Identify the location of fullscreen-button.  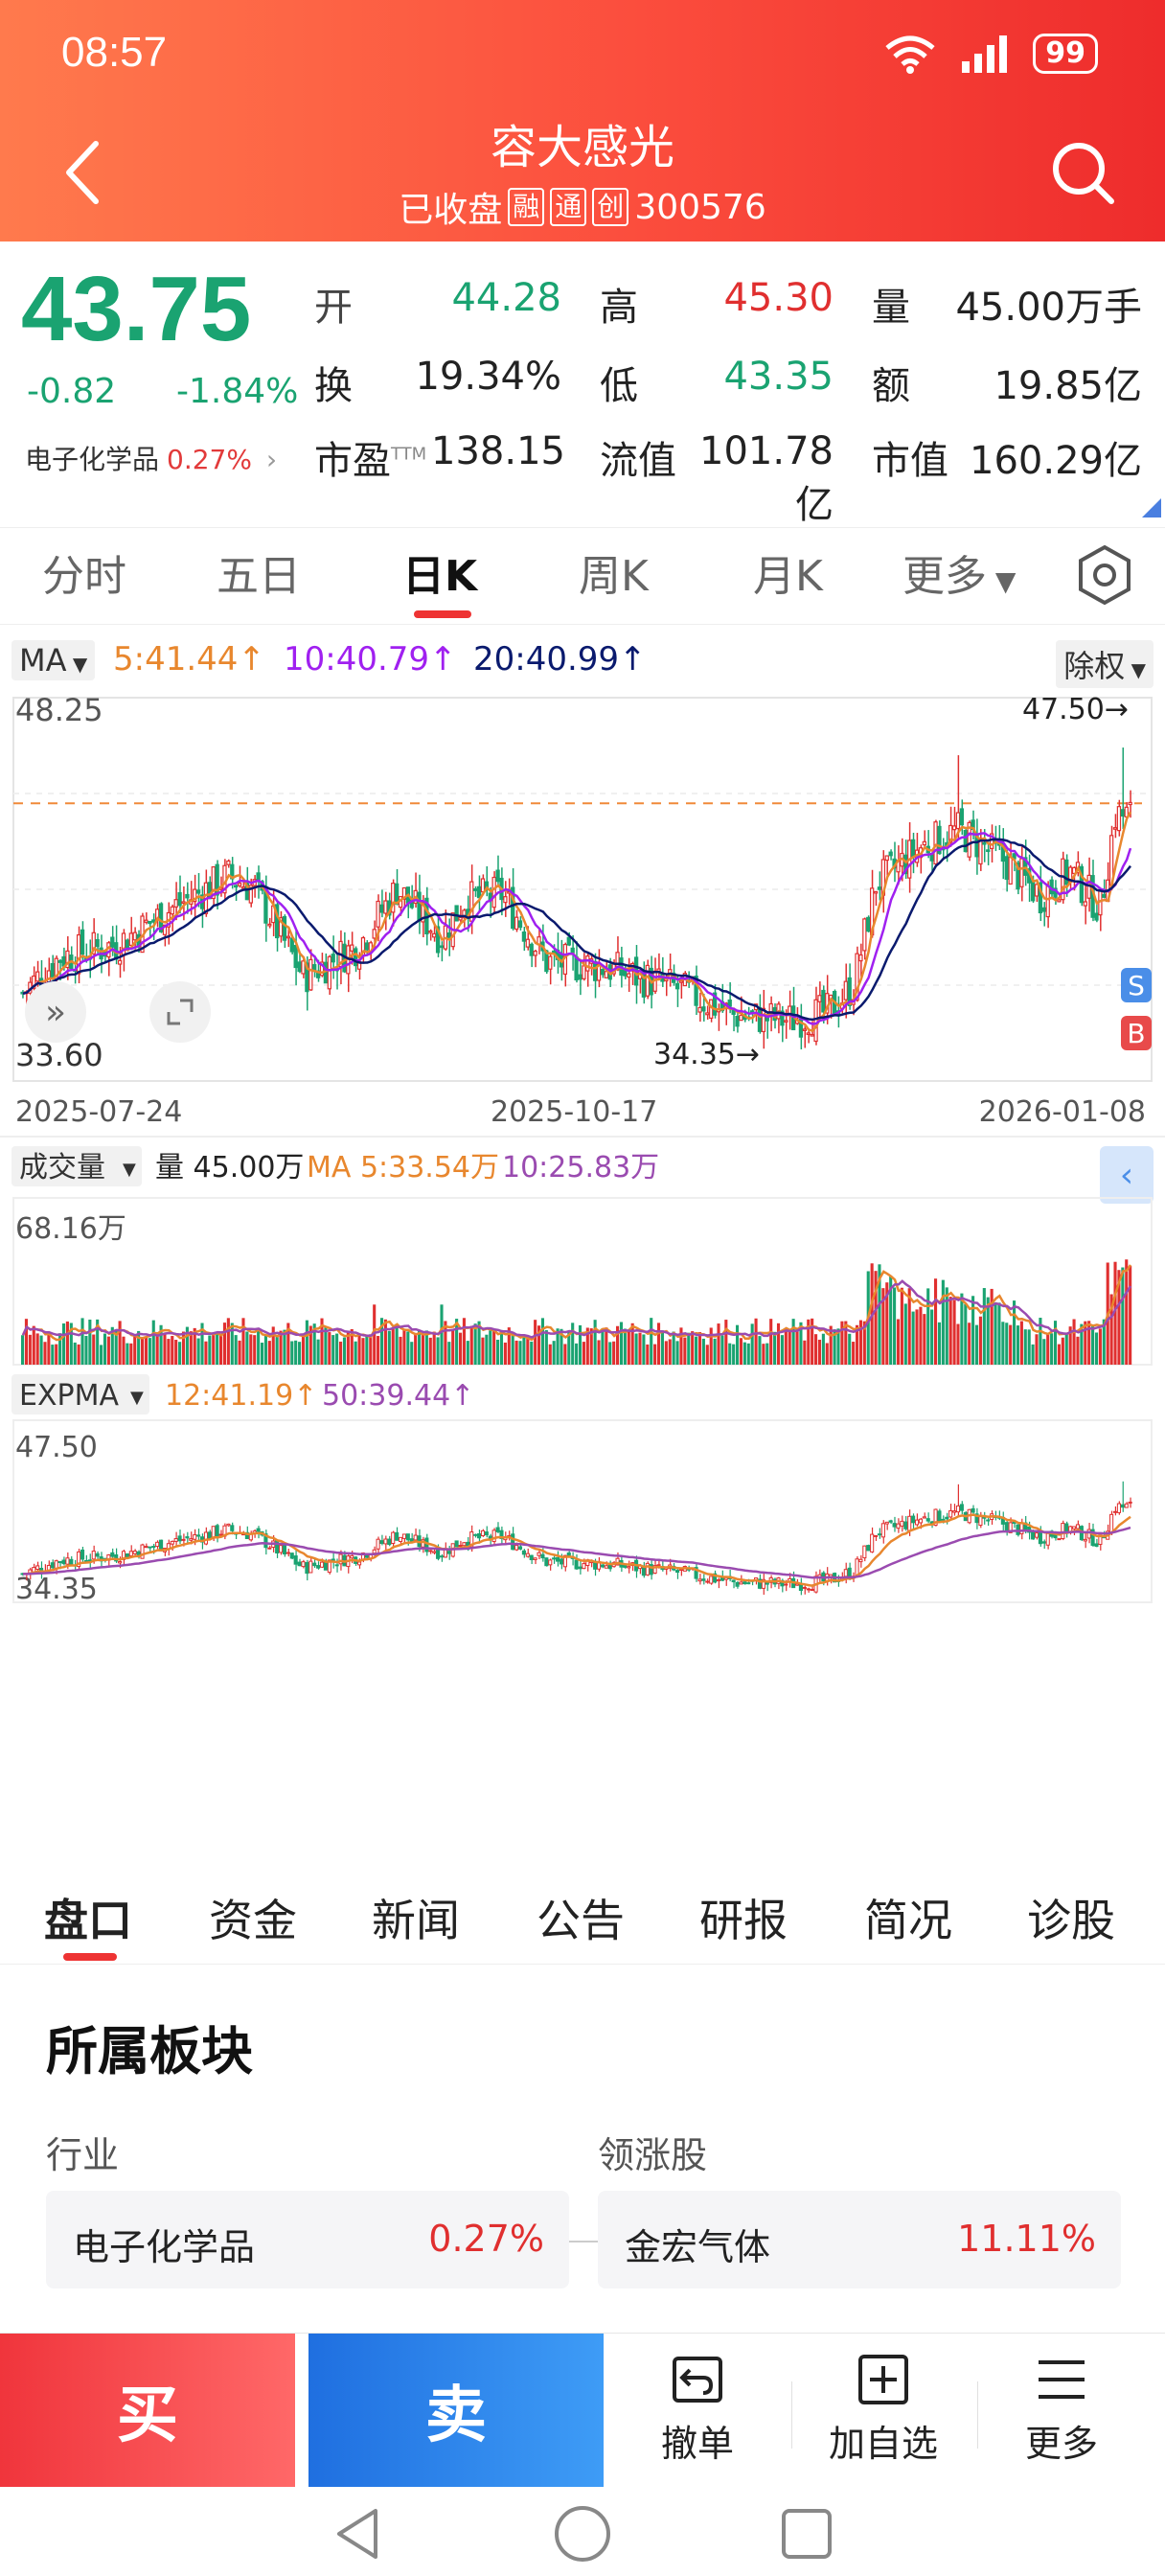
(180, 1012).